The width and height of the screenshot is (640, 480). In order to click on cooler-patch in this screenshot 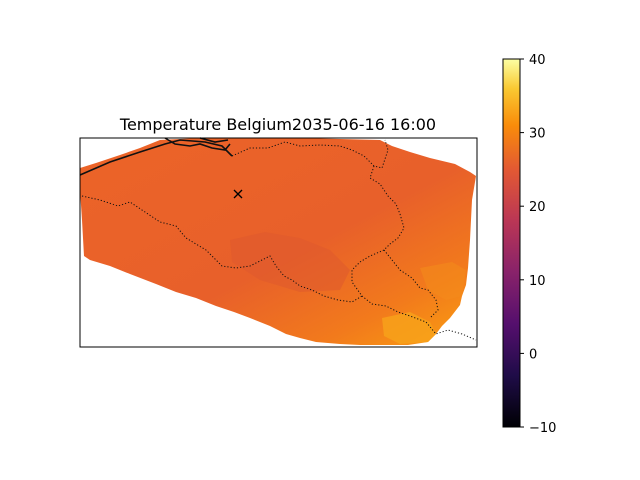, I will do `click(290, 262)`.